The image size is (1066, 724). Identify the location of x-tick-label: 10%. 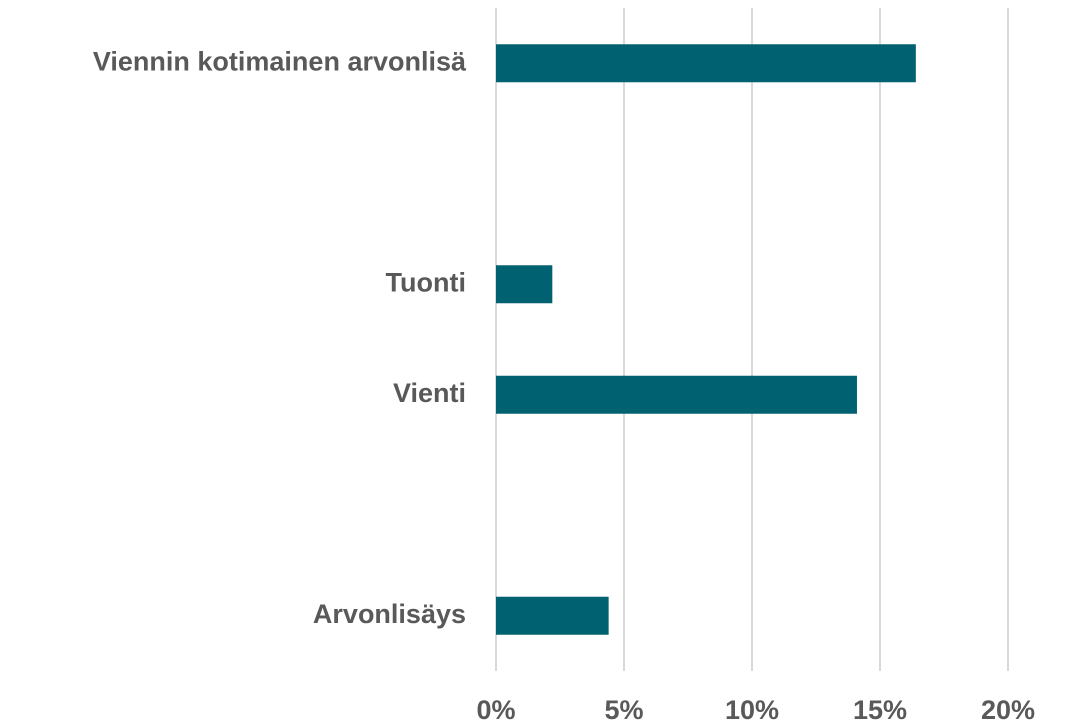
(752, 709).